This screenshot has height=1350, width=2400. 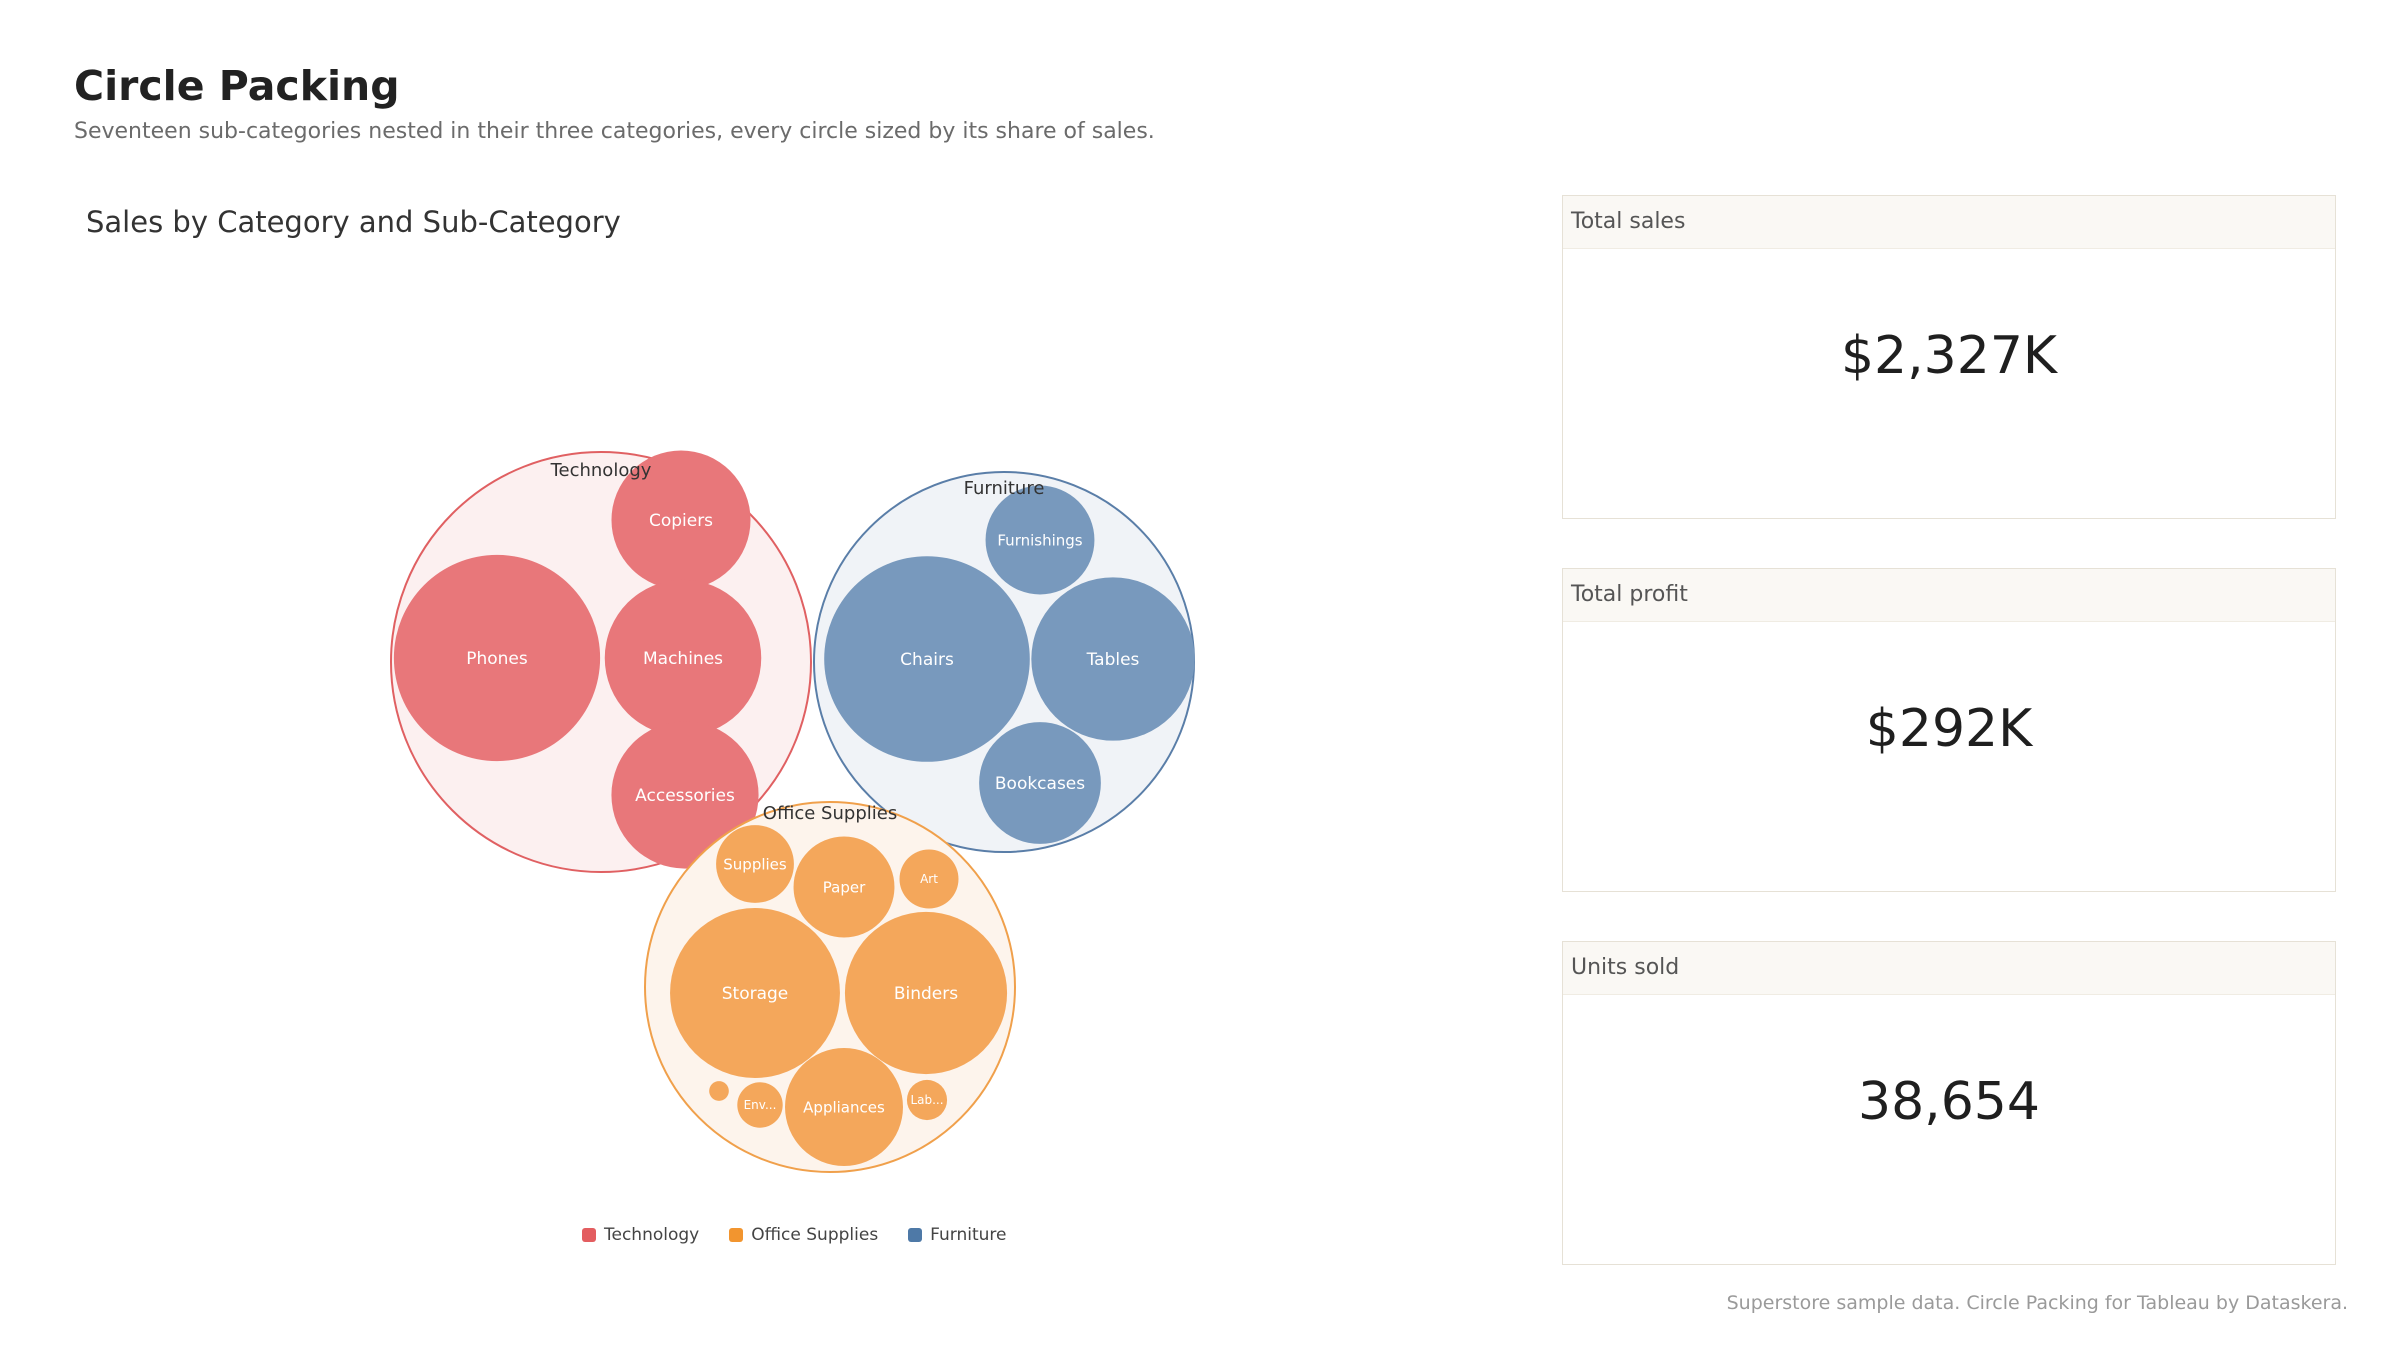 I want to click on kpi-card-units-sold: Units sold 38,654, so click(x=1949, y=1103).